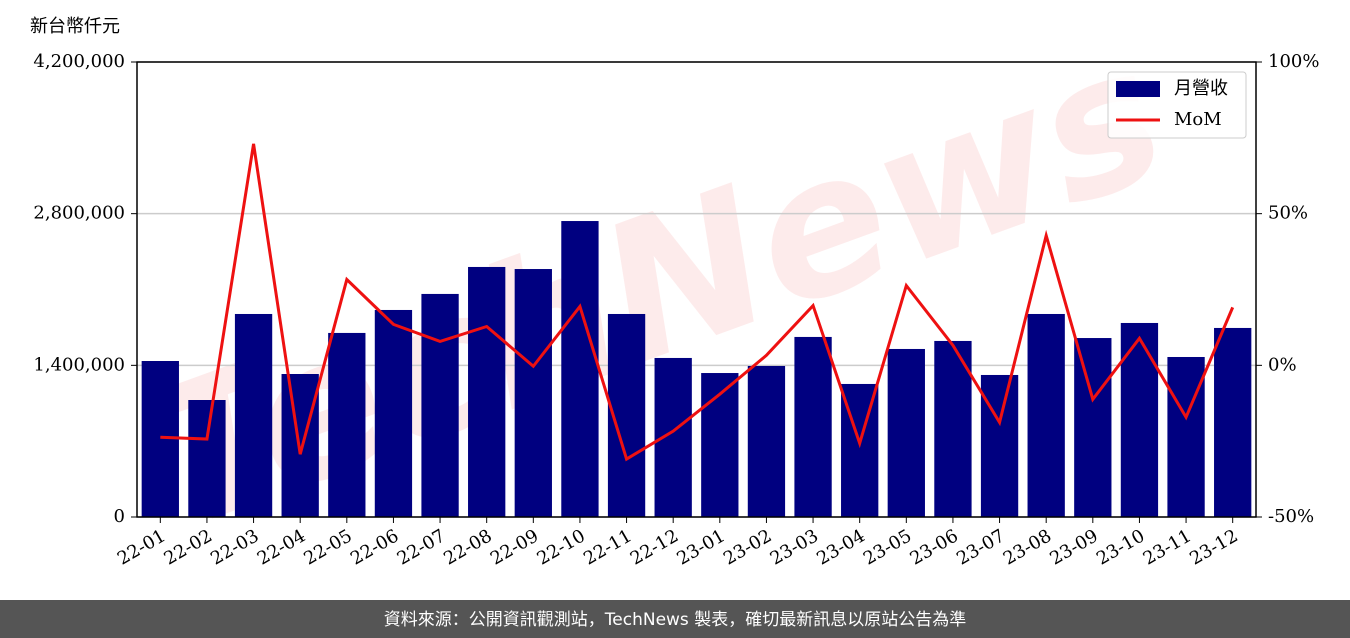 The height and width of the screenshot is (638, 1350). Describe the element at coordinates (747, 547) in the screenshot. I see `x-tick-label: 23-02` at that location.